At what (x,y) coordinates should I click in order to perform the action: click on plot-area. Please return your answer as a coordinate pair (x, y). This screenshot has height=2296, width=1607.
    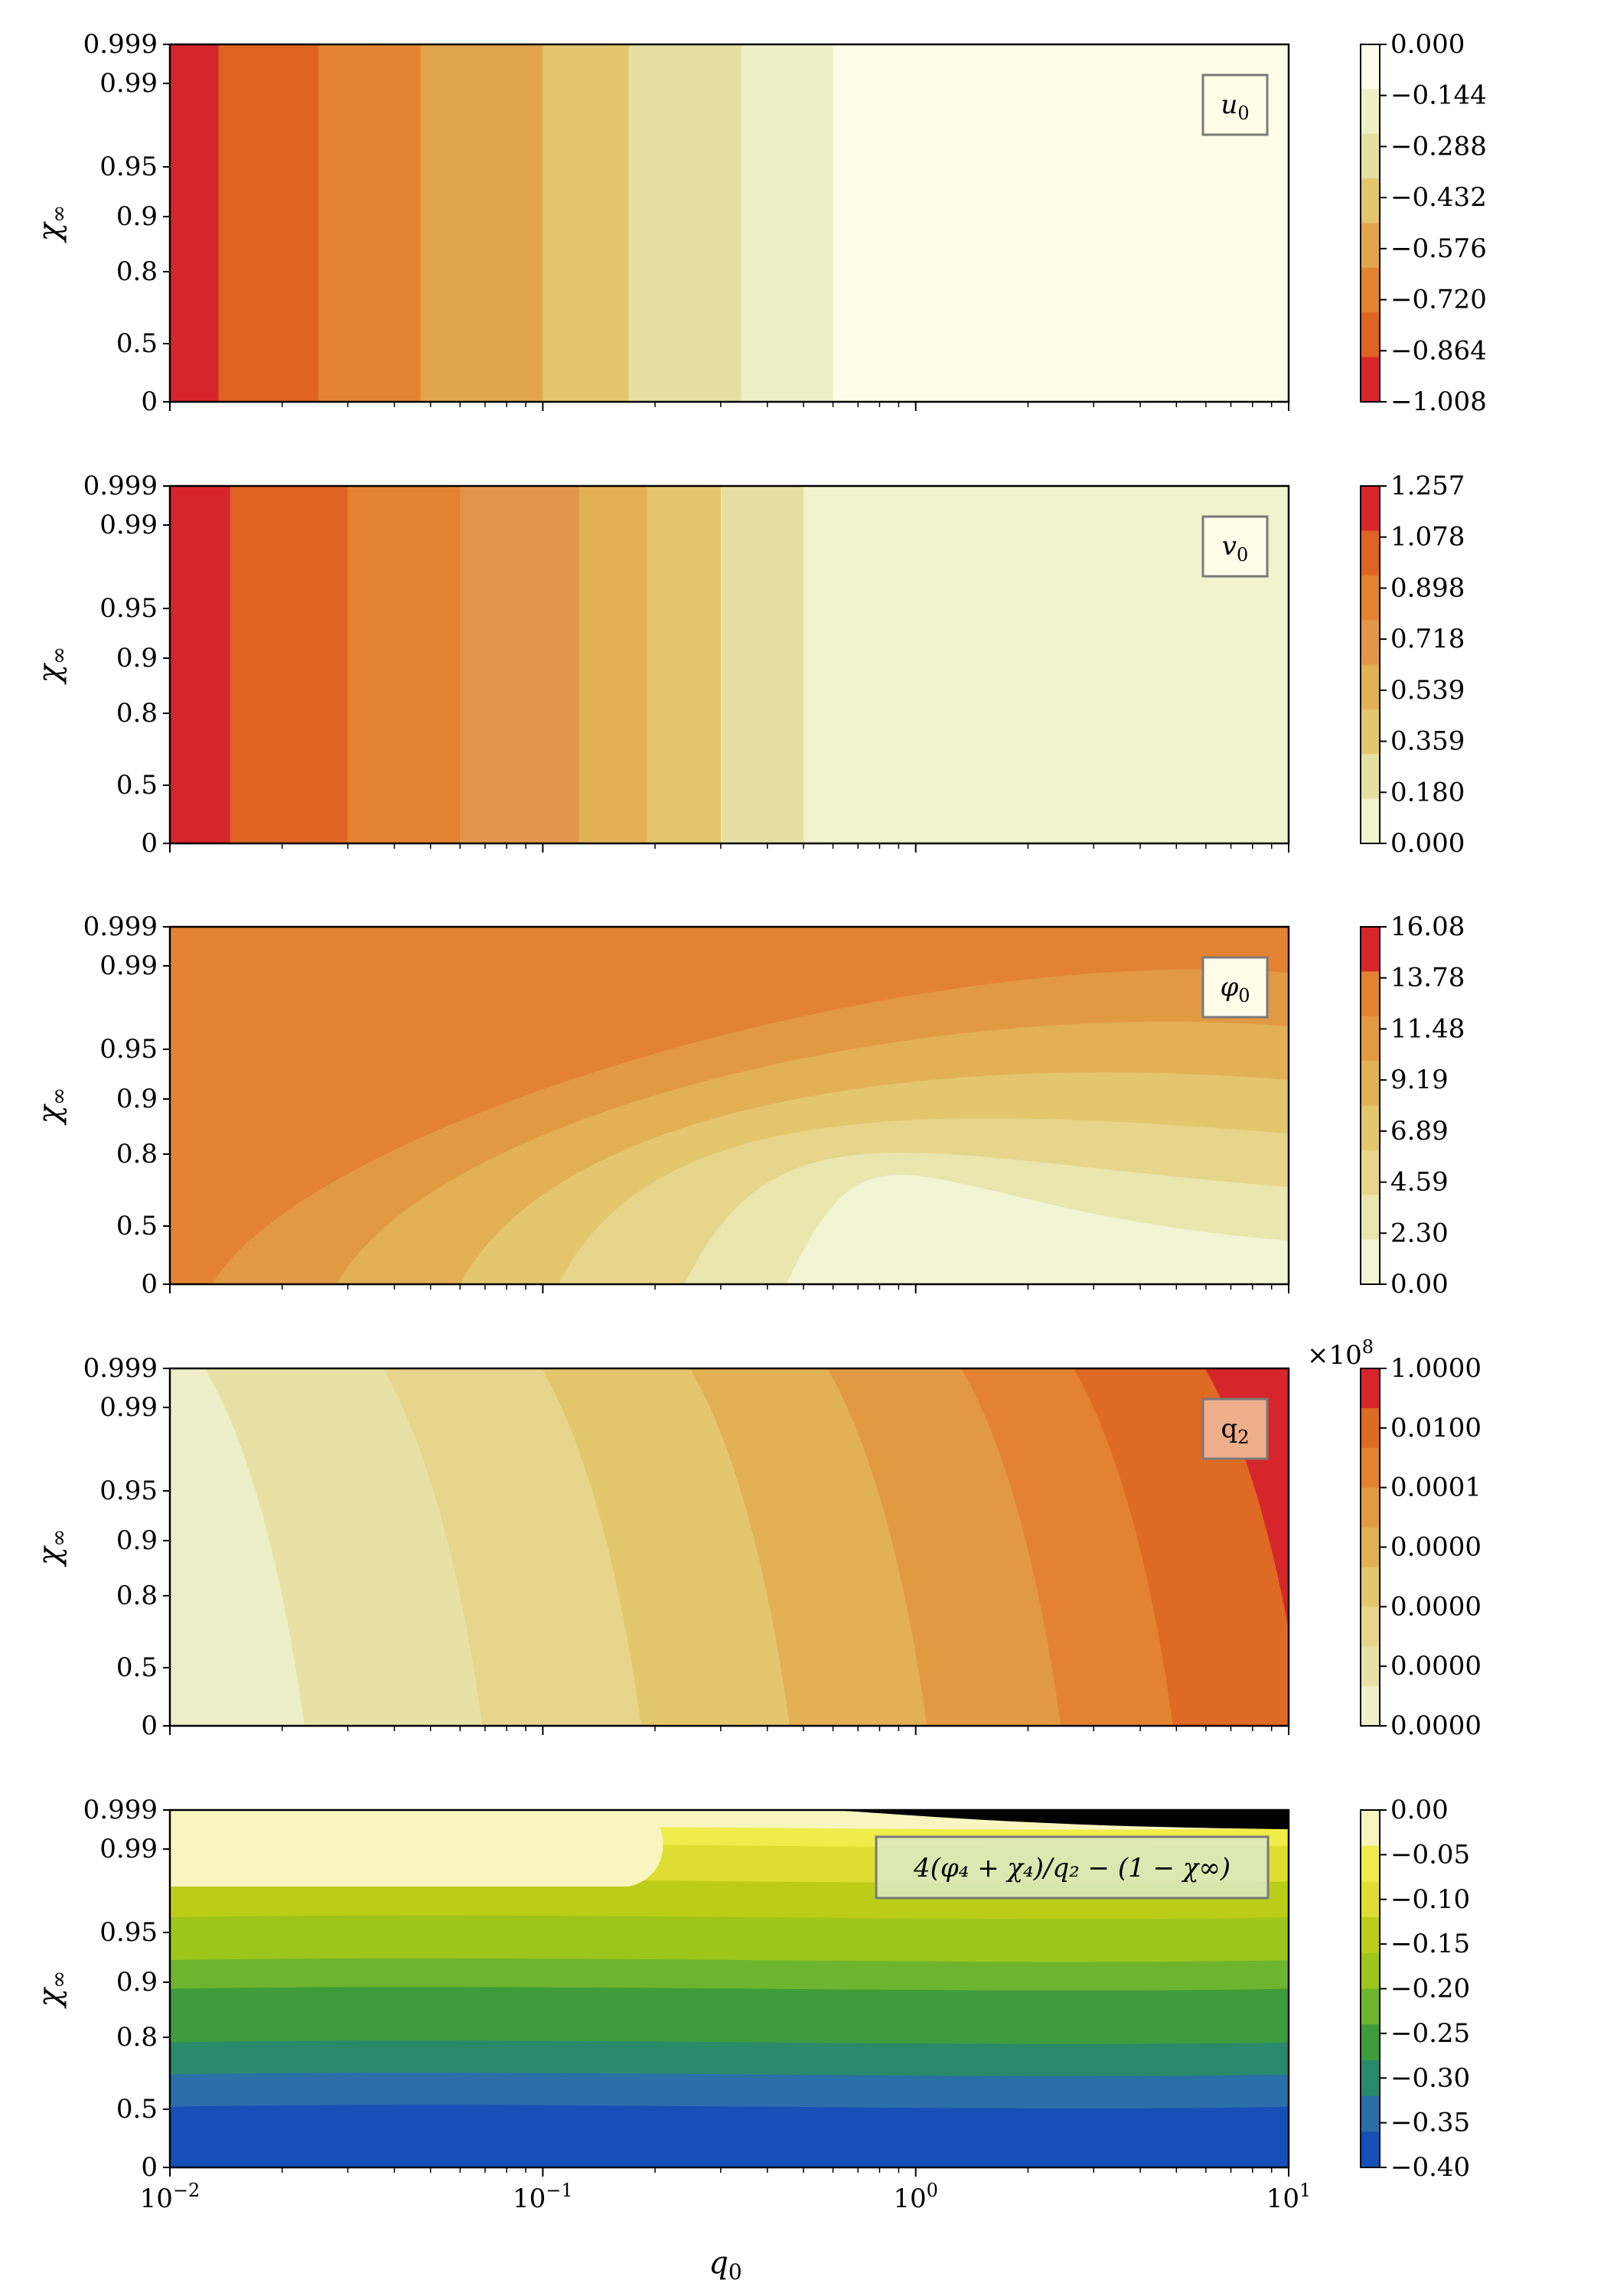
    Looking at the image, I should click on (729, 1105).